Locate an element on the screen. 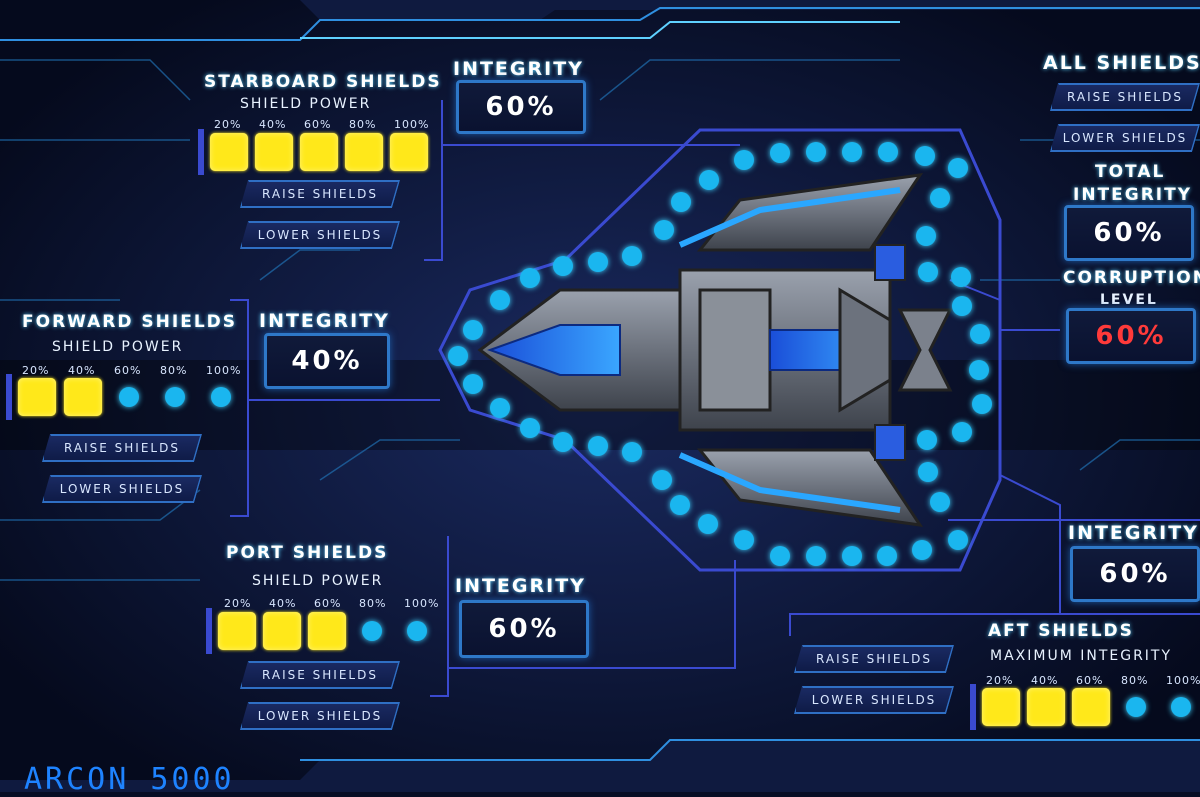  starboard-level-label: 80% is located at coordinates (363, 124).